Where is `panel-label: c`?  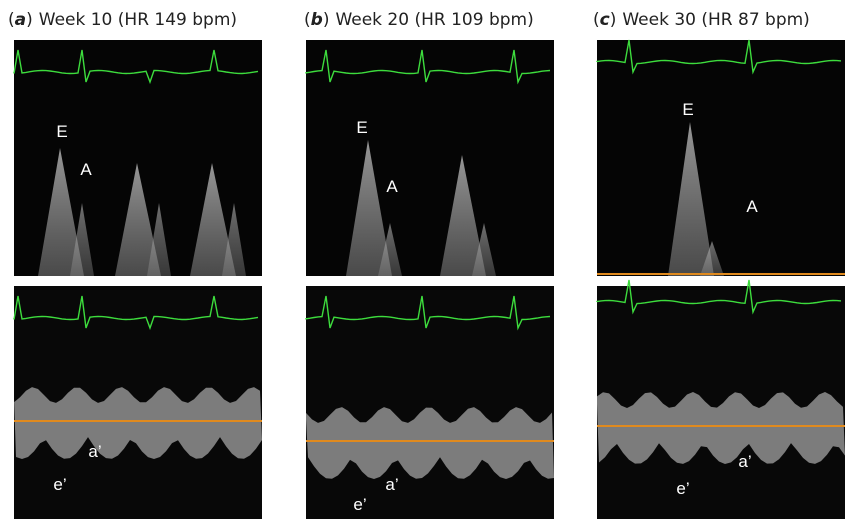
panel-label: c is located at coordinates (605, 20).